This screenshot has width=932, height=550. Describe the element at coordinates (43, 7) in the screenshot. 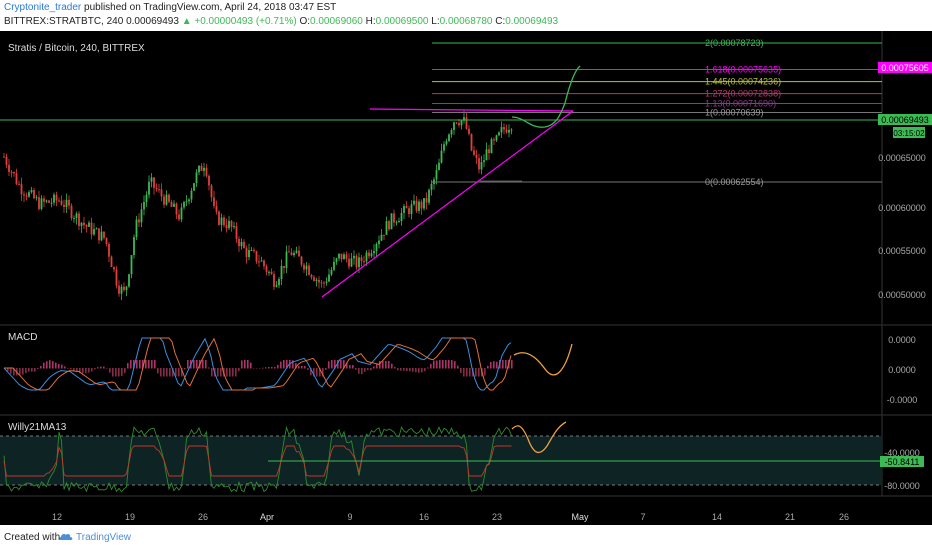

I see `author-link: Cryptonite_trader` at that location.